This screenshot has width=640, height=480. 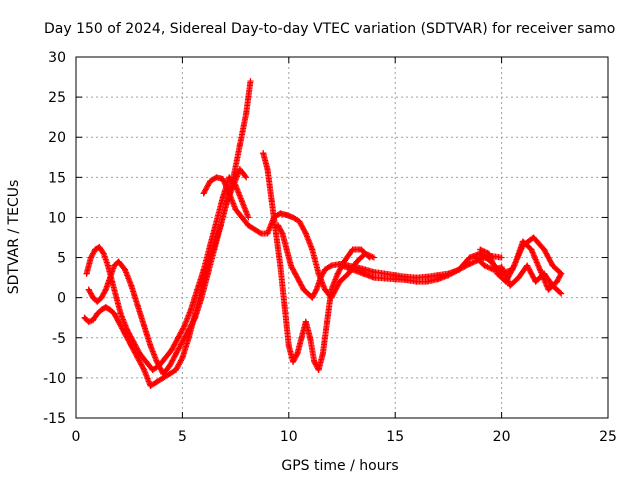 What do you see at coordinates (54, 379) in the screenshot?
I see `y-tick-label: -10` at bounding box center [54, 379].